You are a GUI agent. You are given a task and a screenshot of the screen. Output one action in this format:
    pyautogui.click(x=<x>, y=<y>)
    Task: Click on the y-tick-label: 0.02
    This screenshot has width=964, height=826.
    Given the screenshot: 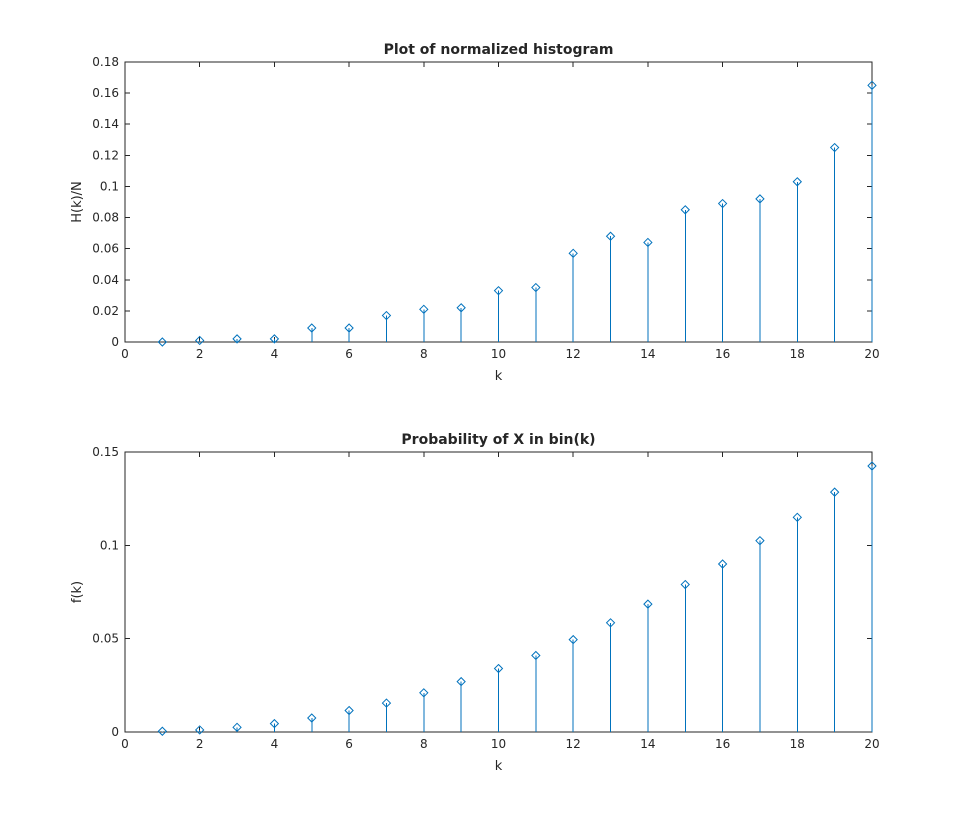 What is the action you would take?
    pyautogui.click(x=105, y=311)
    